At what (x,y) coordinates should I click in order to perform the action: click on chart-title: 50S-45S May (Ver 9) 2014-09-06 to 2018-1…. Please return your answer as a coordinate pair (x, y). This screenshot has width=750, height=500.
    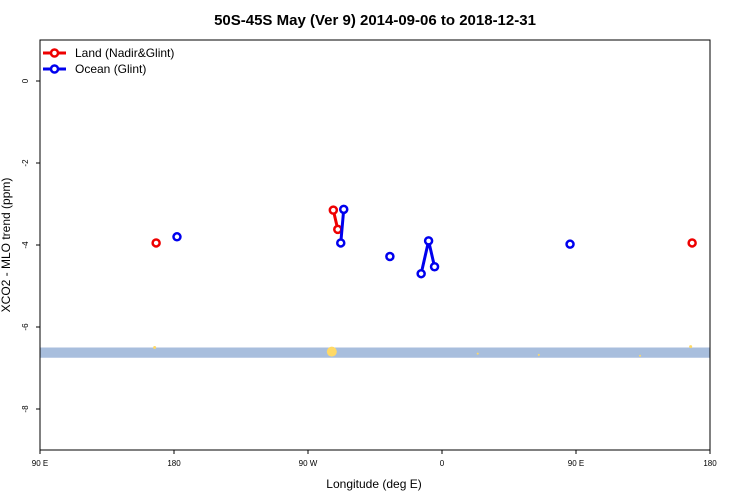
    Looking at the image, I should click on (375, 20).